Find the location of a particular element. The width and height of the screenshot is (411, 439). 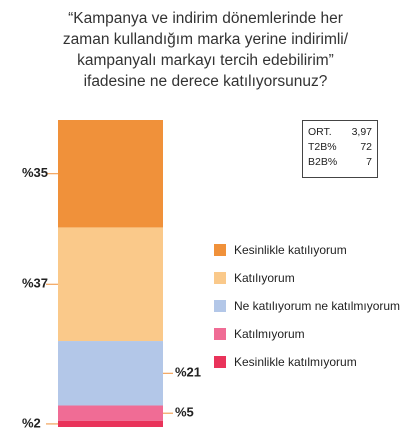

stat-value: 72 is located at coordinates (366, 147).